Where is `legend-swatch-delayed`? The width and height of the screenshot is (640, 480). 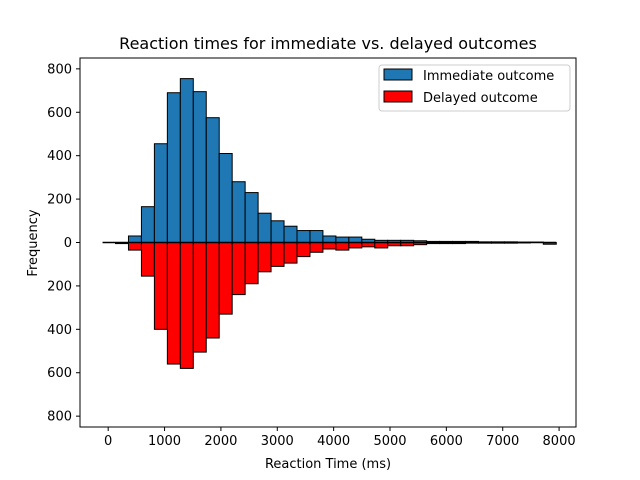 legend-swatch-delayed is located at coordinates (398, 96).